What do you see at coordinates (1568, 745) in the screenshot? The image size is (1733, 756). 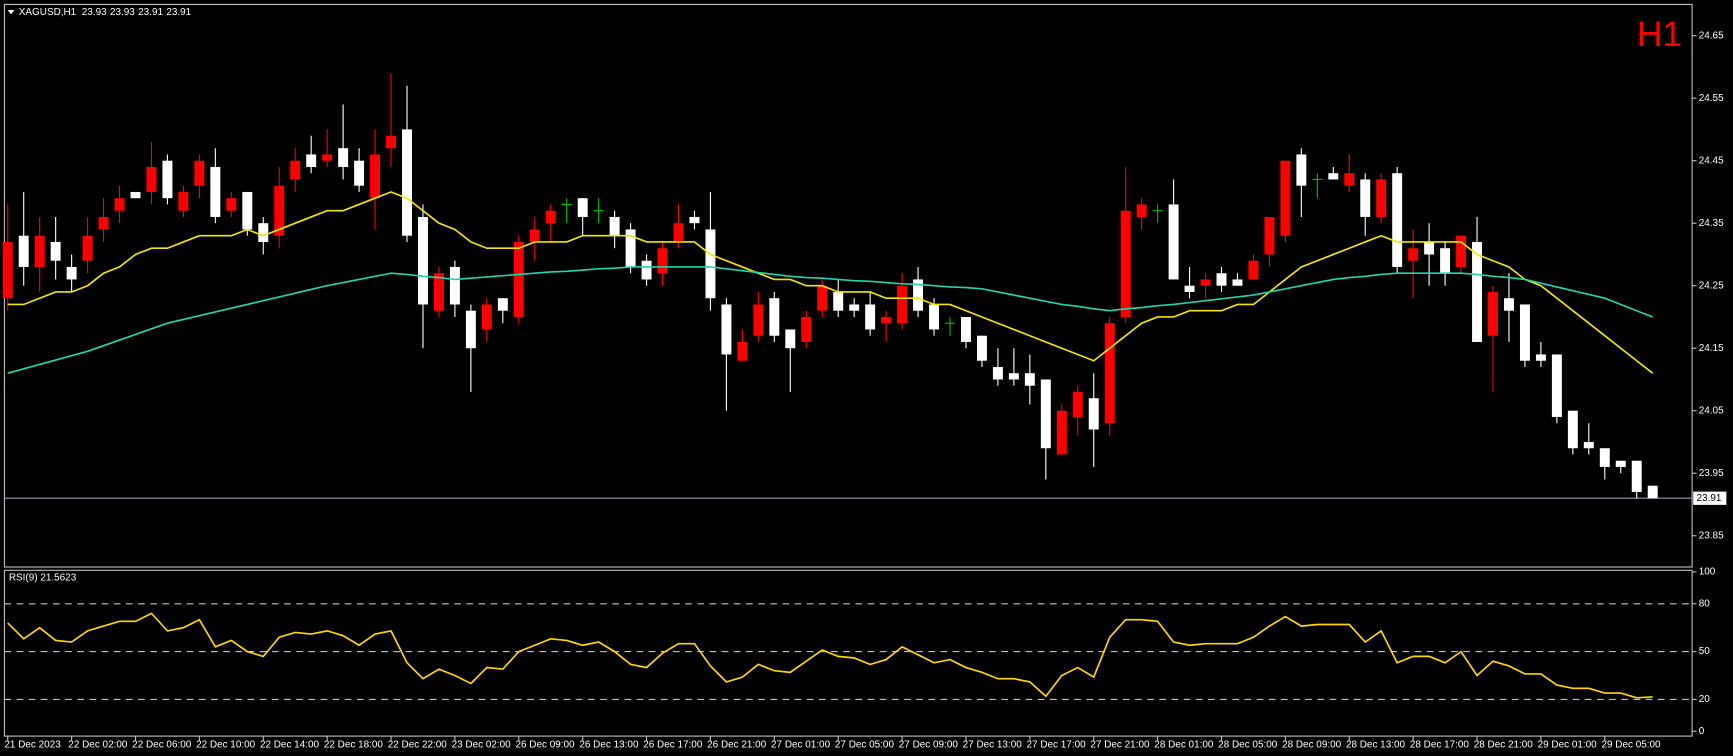 I see `x-tick-label: 29 Dec 01:00` at bounding box center [1568, 745].